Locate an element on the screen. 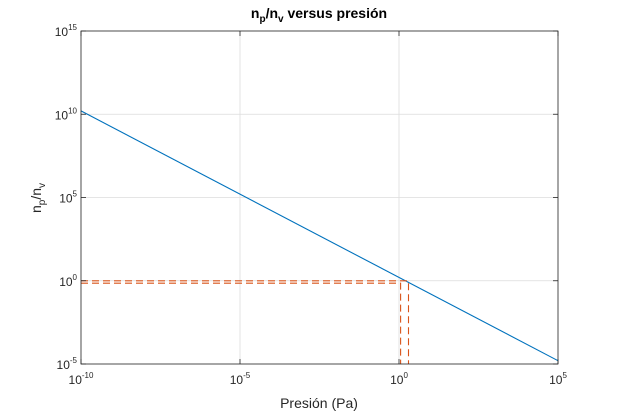 The height and width of the screenshot is (411, 618). ylabel-sub-p: p is located at coordinates (42, 202).